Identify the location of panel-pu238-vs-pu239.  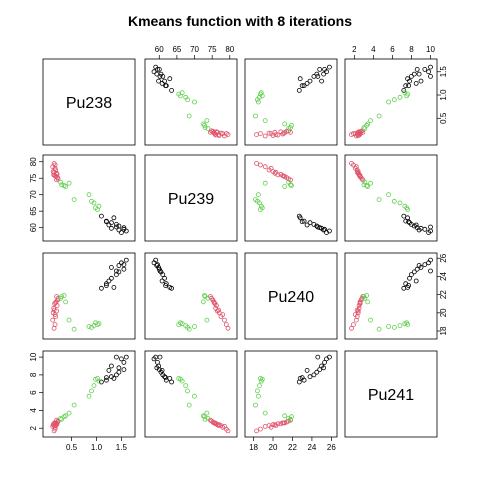
(191, 102).